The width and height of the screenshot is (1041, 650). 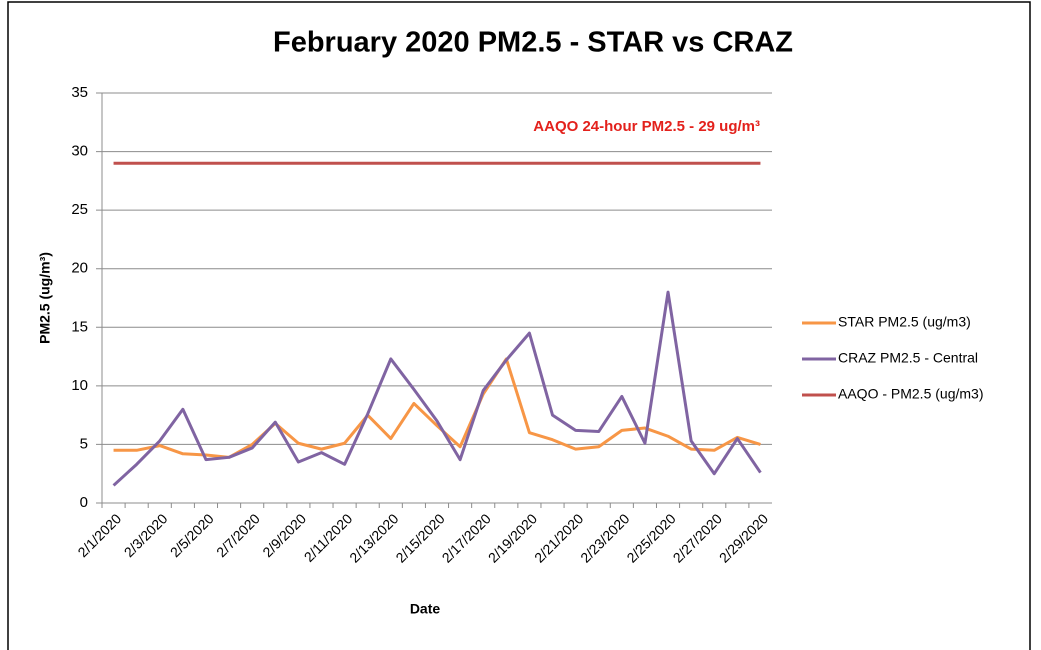 What do you see at coordinates (45, 298) in the screenshot?
I see `y-axis-label: PM2.5 (ug/m³)` at bounding box center [45, 298].